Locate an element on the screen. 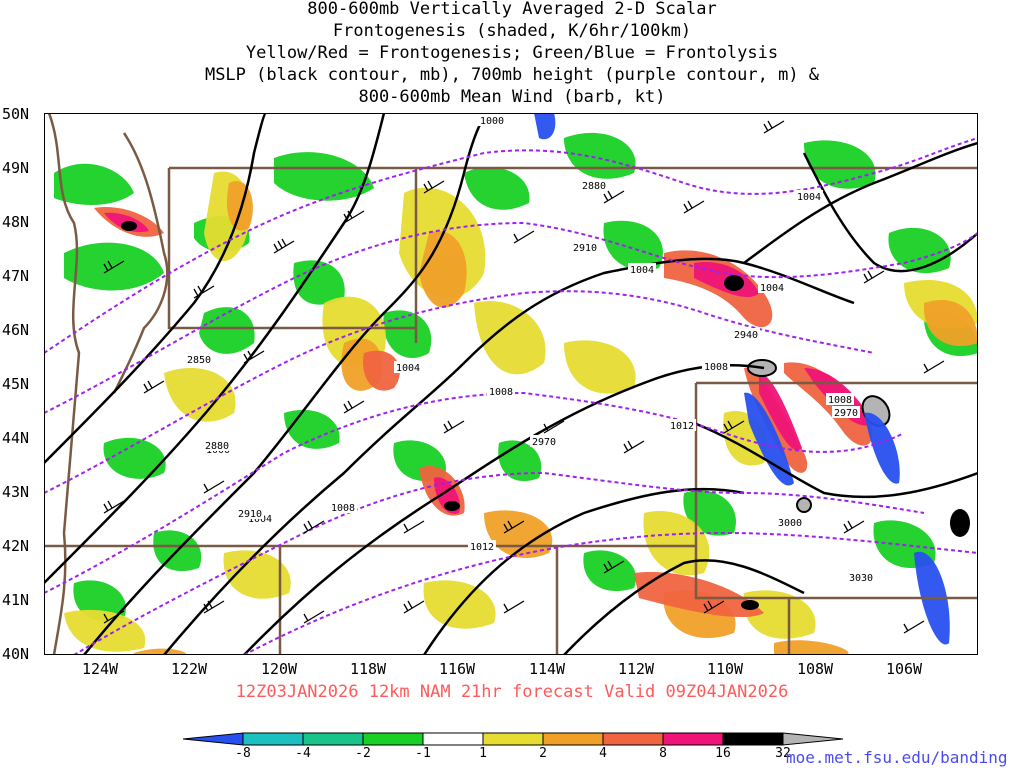  lon-label-124w: 124W is located at coordinates (100, 669).